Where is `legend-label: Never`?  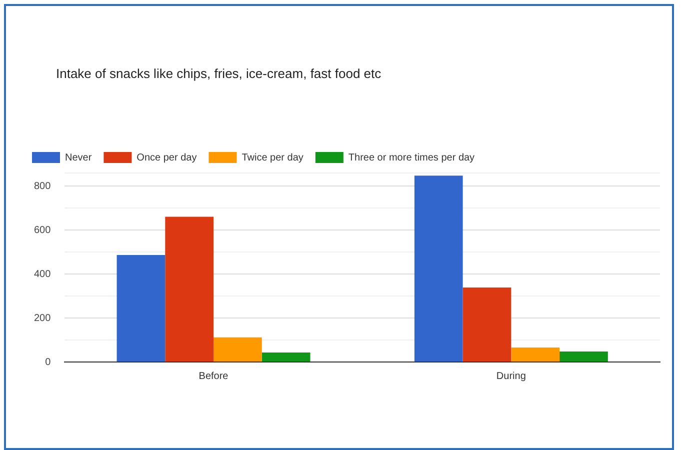 legend-label: Never is located at coordinates (78, 158).